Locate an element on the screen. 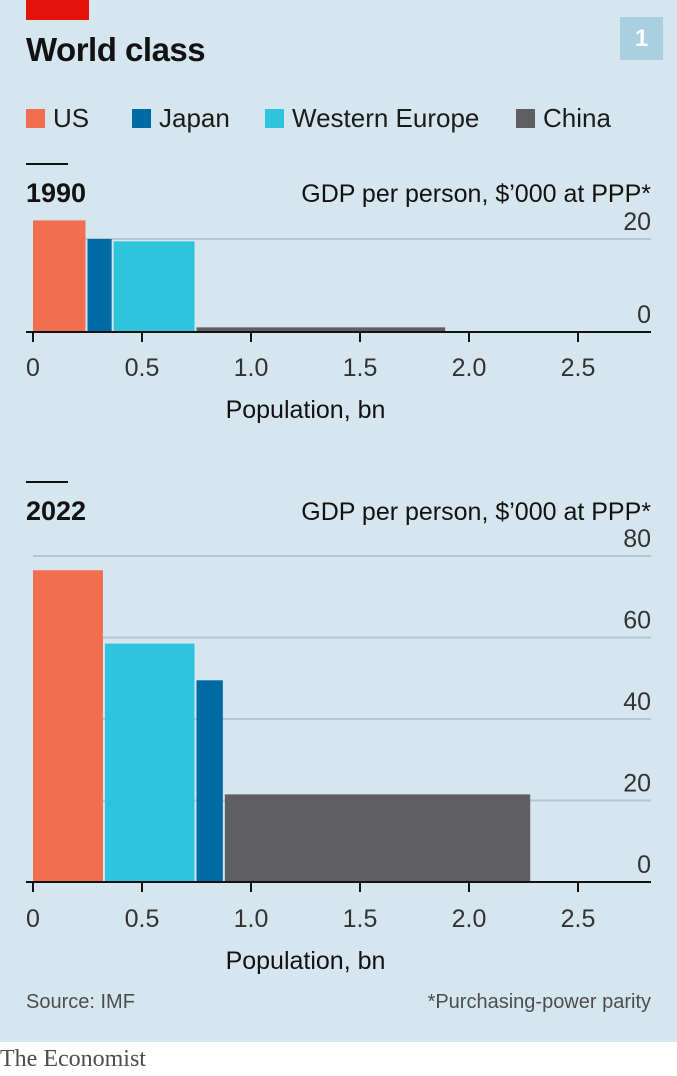  x-tick-label-1990-5: 2.5 is located at coordinates (578, 368).